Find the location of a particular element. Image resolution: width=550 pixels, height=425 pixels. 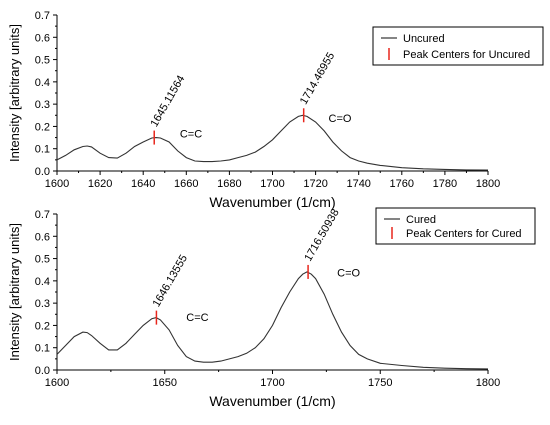

spectrum-line-uncured is located at coordinates (272, 142).